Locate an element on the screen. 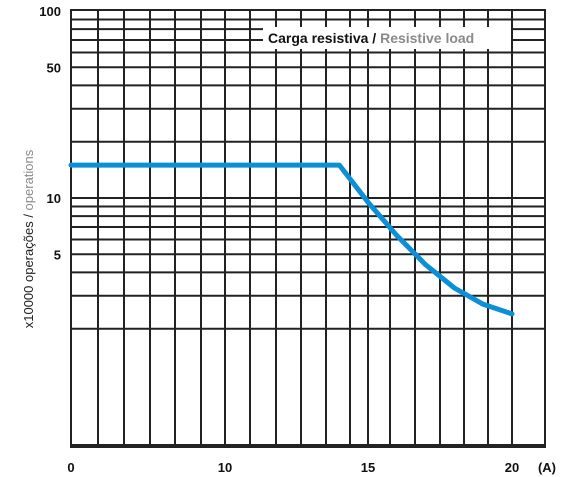  x-tick-label: 0 is located at coordinates (70, 467).